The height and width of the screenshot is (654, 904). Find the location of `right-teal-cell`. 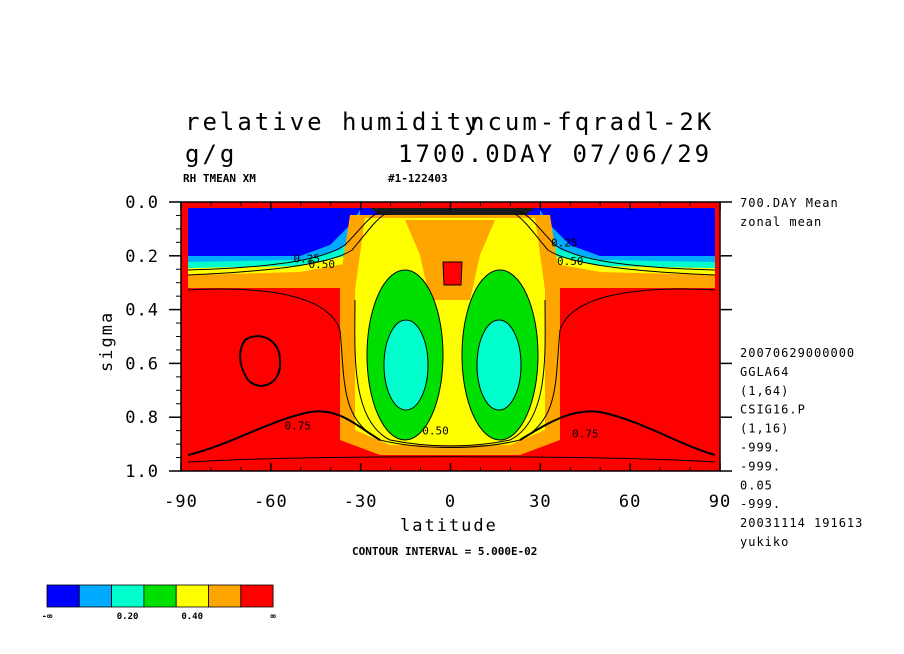

right-teal-cell is located at coordinates (499, 365).